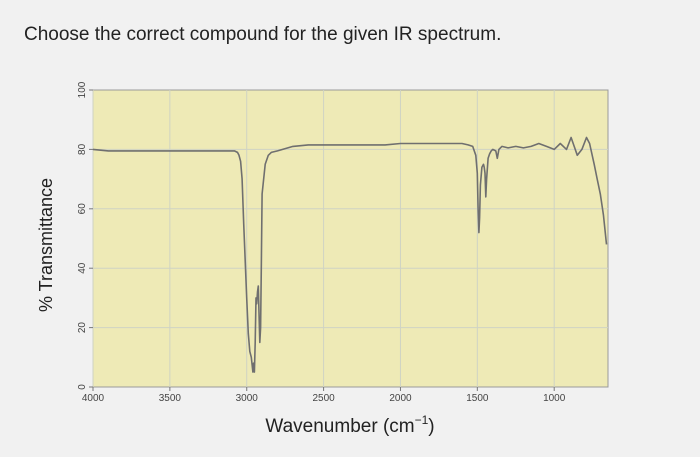 The height and width of the screenshot is (457, 700). I want to click on y-tick-label: 0, so click(82, 387).